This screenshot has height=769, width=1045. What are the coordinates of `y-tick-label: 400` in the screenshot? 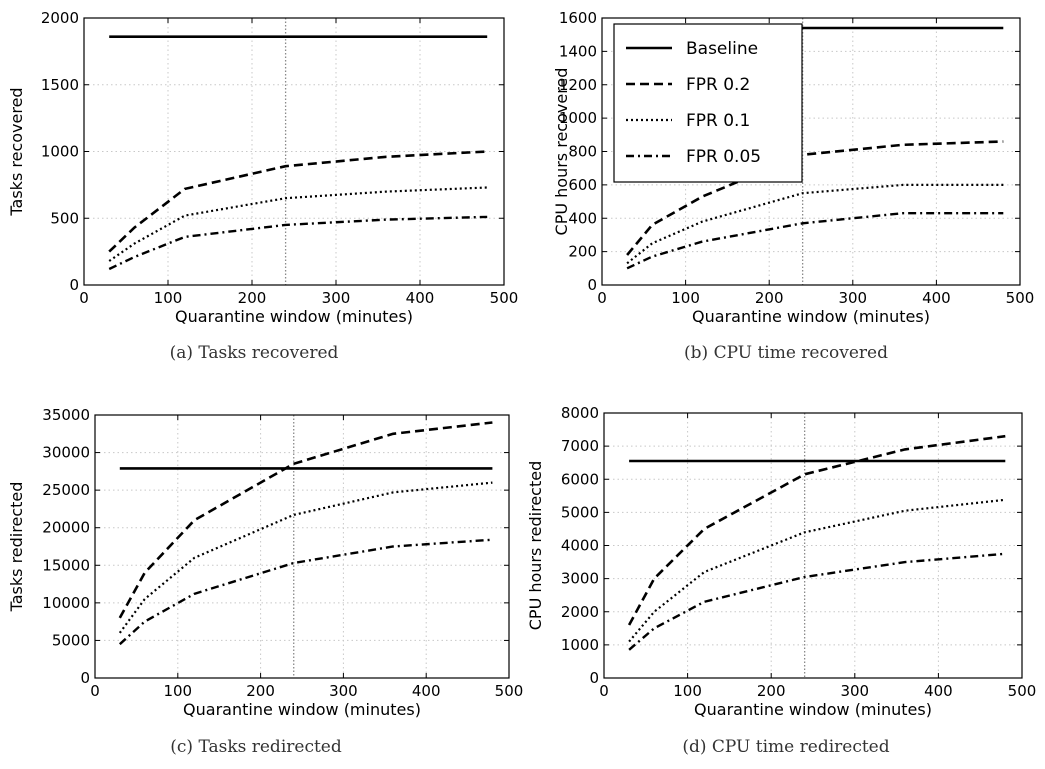 It's located at (582, 218).